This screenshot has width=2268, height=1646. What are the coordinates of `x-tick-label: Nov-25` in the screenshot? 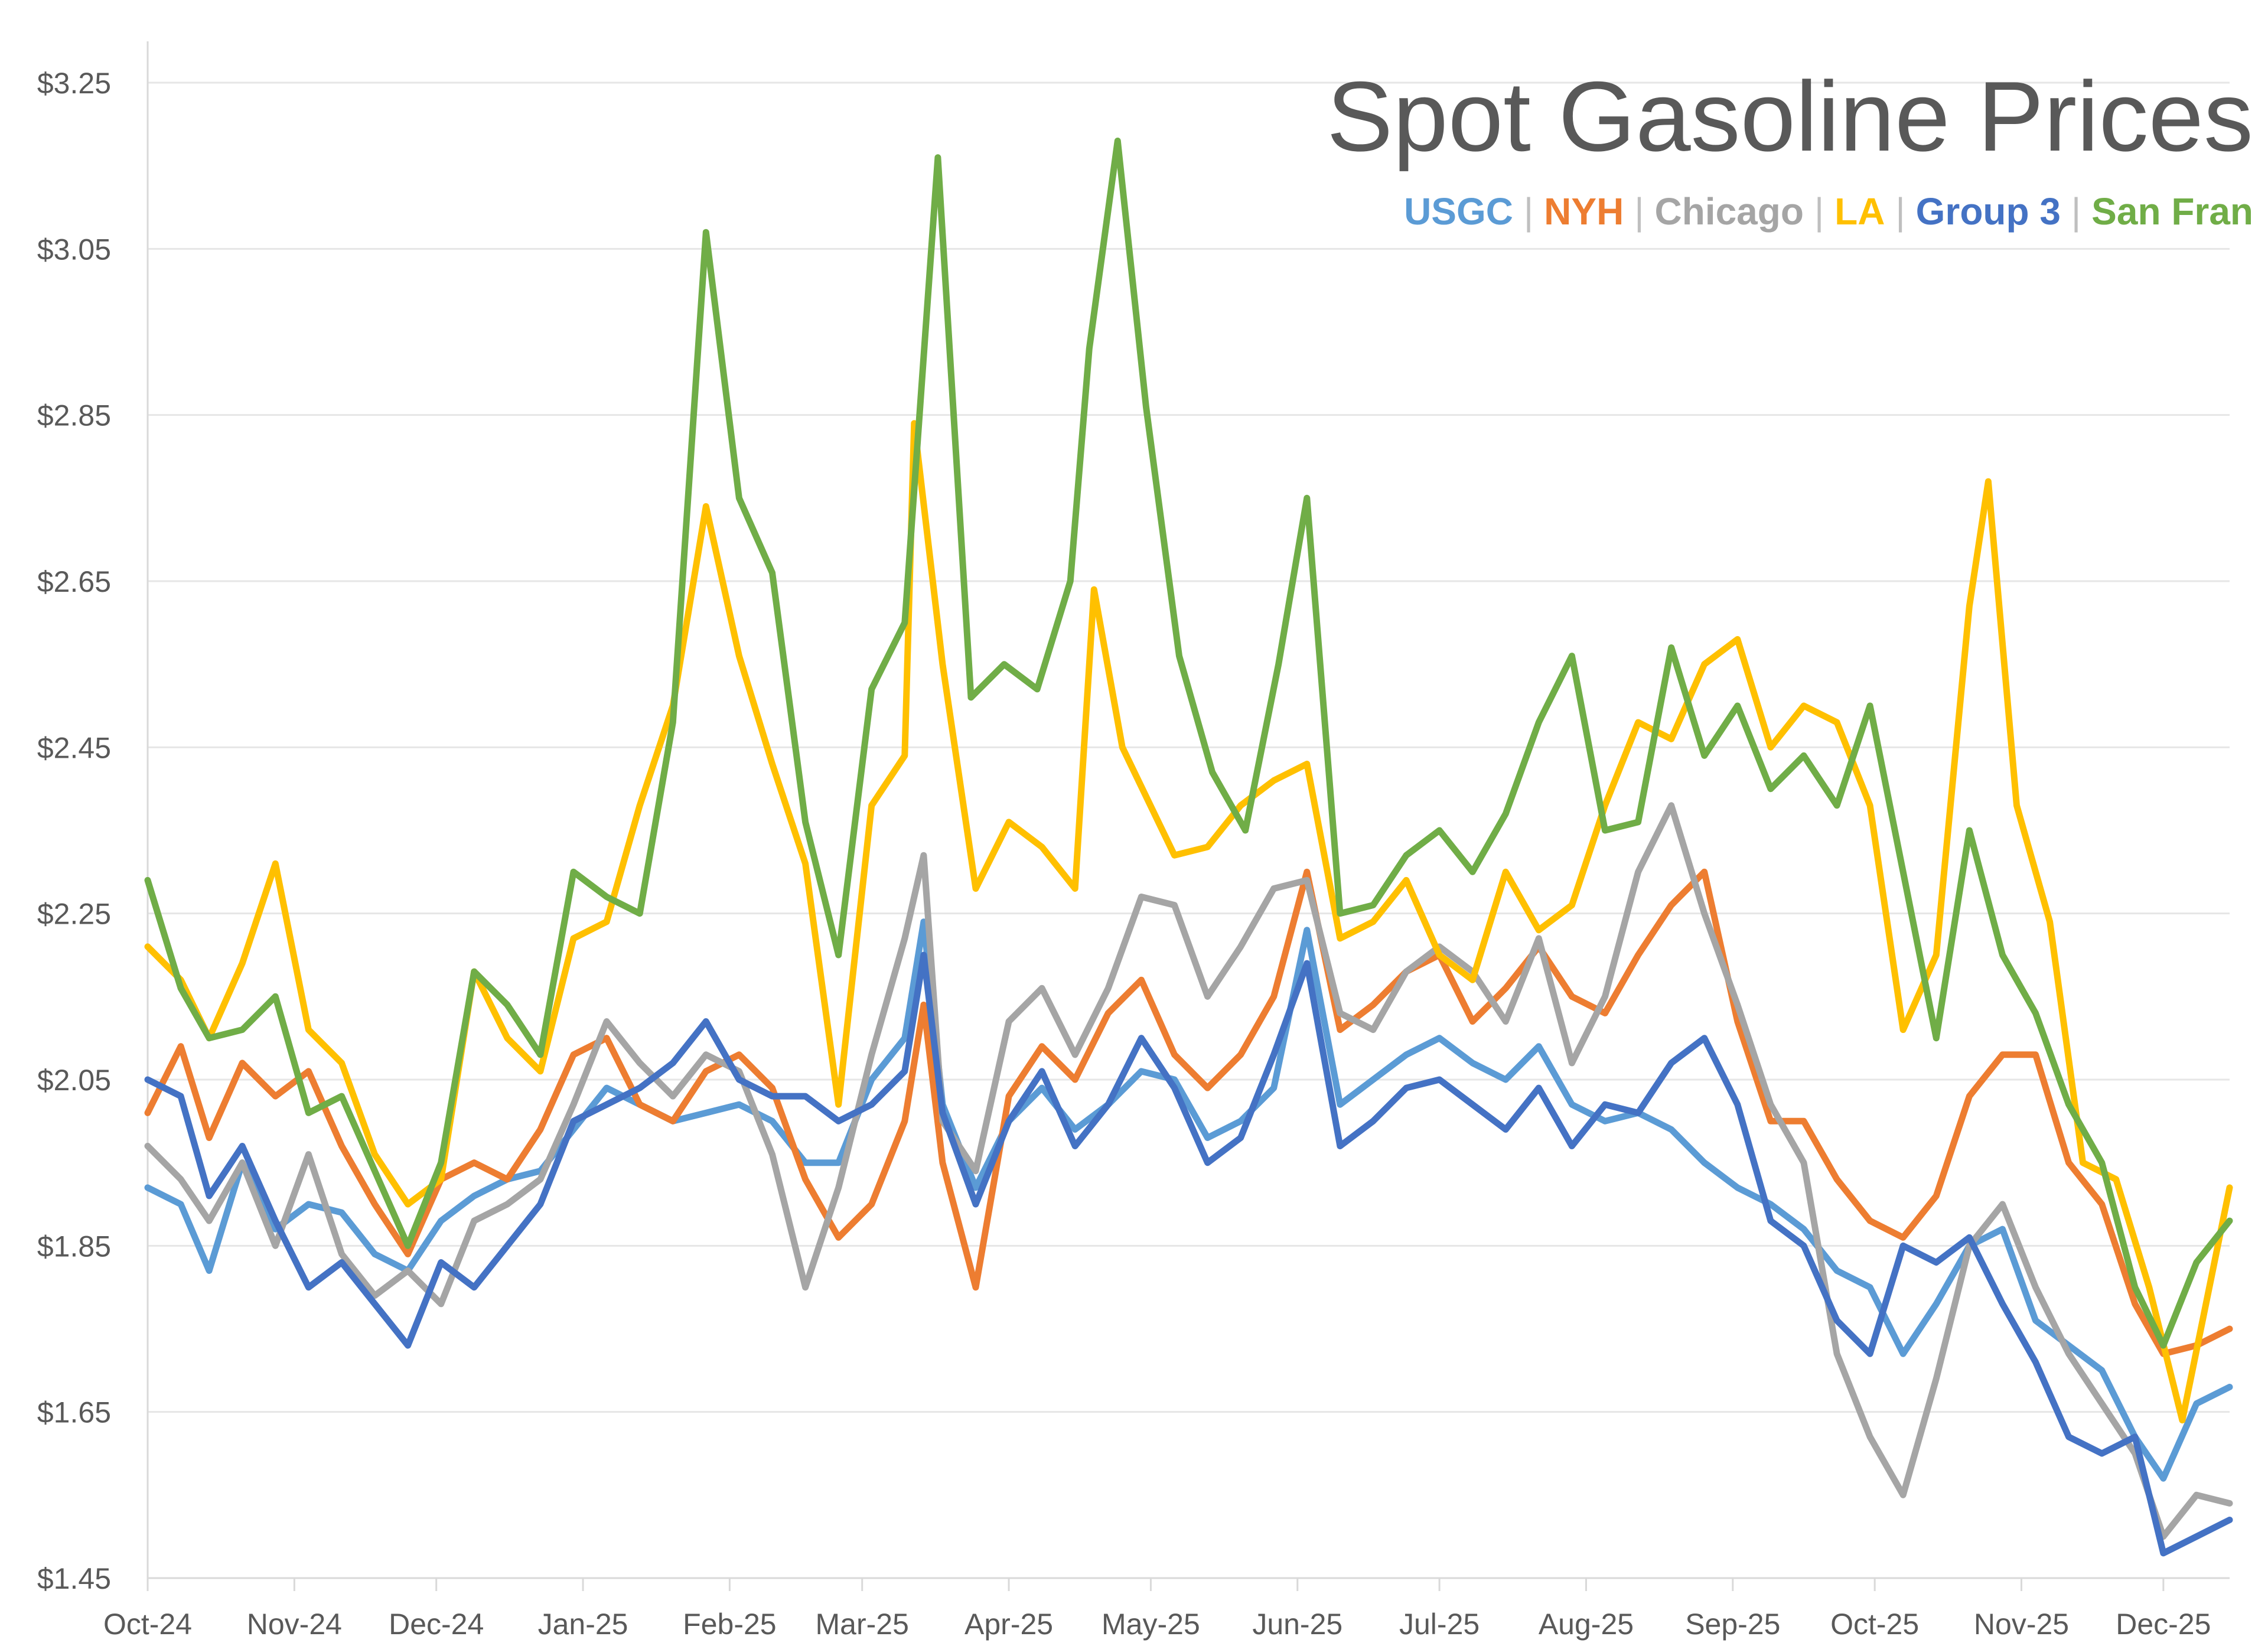 It's located at (2021, 1624).